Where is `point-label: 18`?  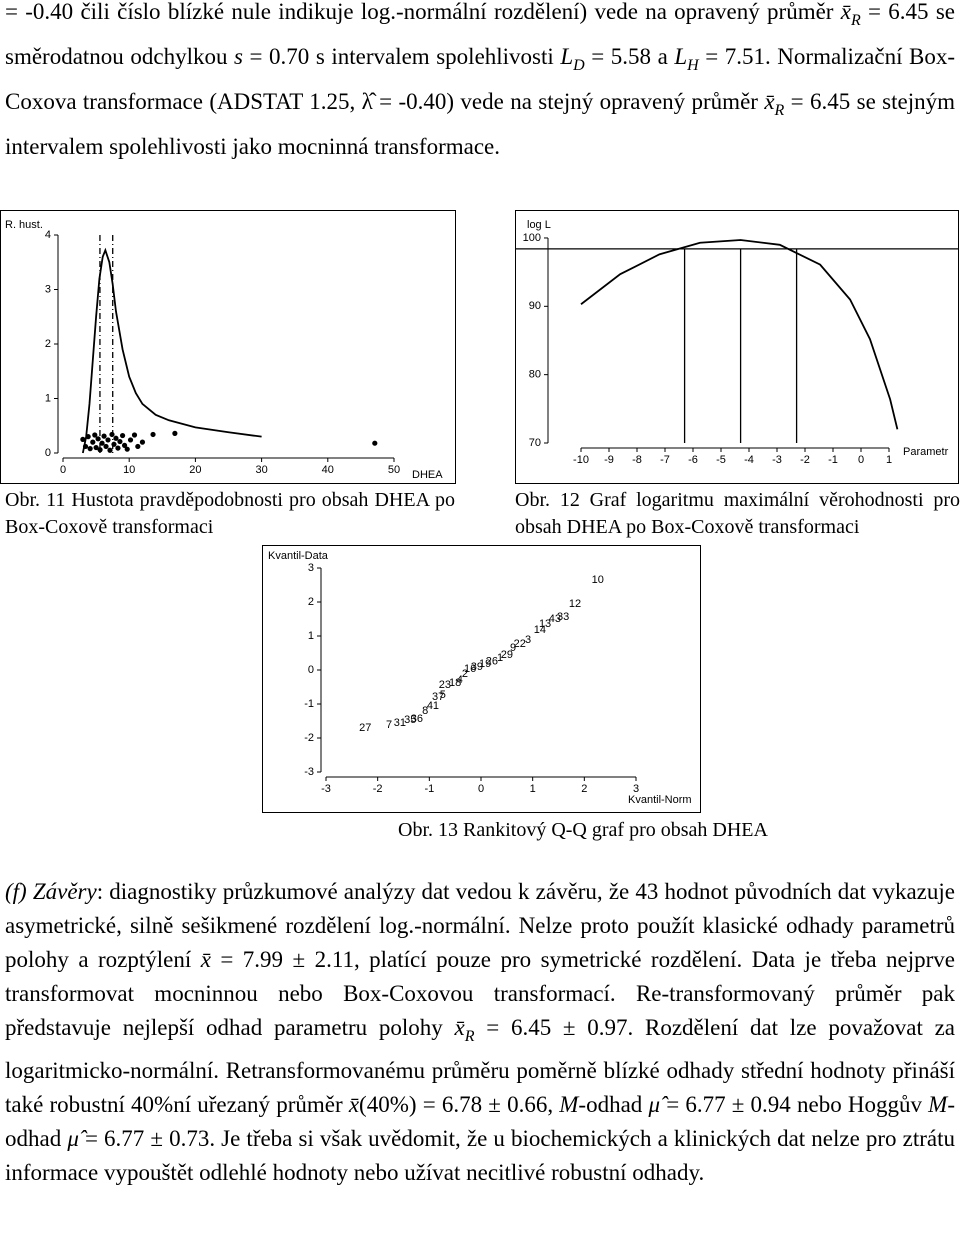 point-label: 18 is located at coordinates (455, 683).